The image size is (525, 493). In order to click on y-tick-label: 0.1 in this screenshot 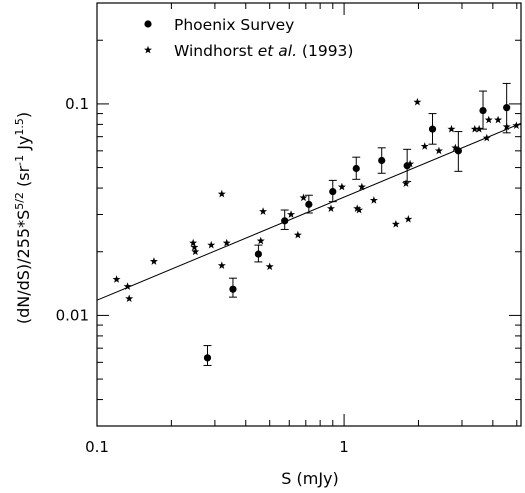, I will do `click(77, 104)`.